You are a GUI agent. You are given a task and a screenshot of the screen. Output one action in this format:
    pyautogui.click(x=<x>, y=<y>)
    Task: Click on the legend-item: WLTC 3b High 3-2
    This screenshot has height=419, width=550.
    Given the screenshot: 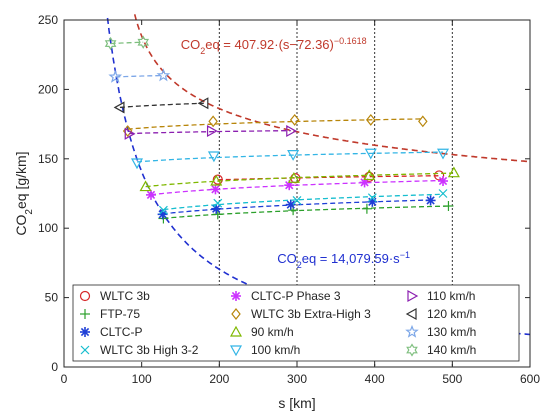 What is the action you would take?
    pyautogui.click(x=139, y=350)
    